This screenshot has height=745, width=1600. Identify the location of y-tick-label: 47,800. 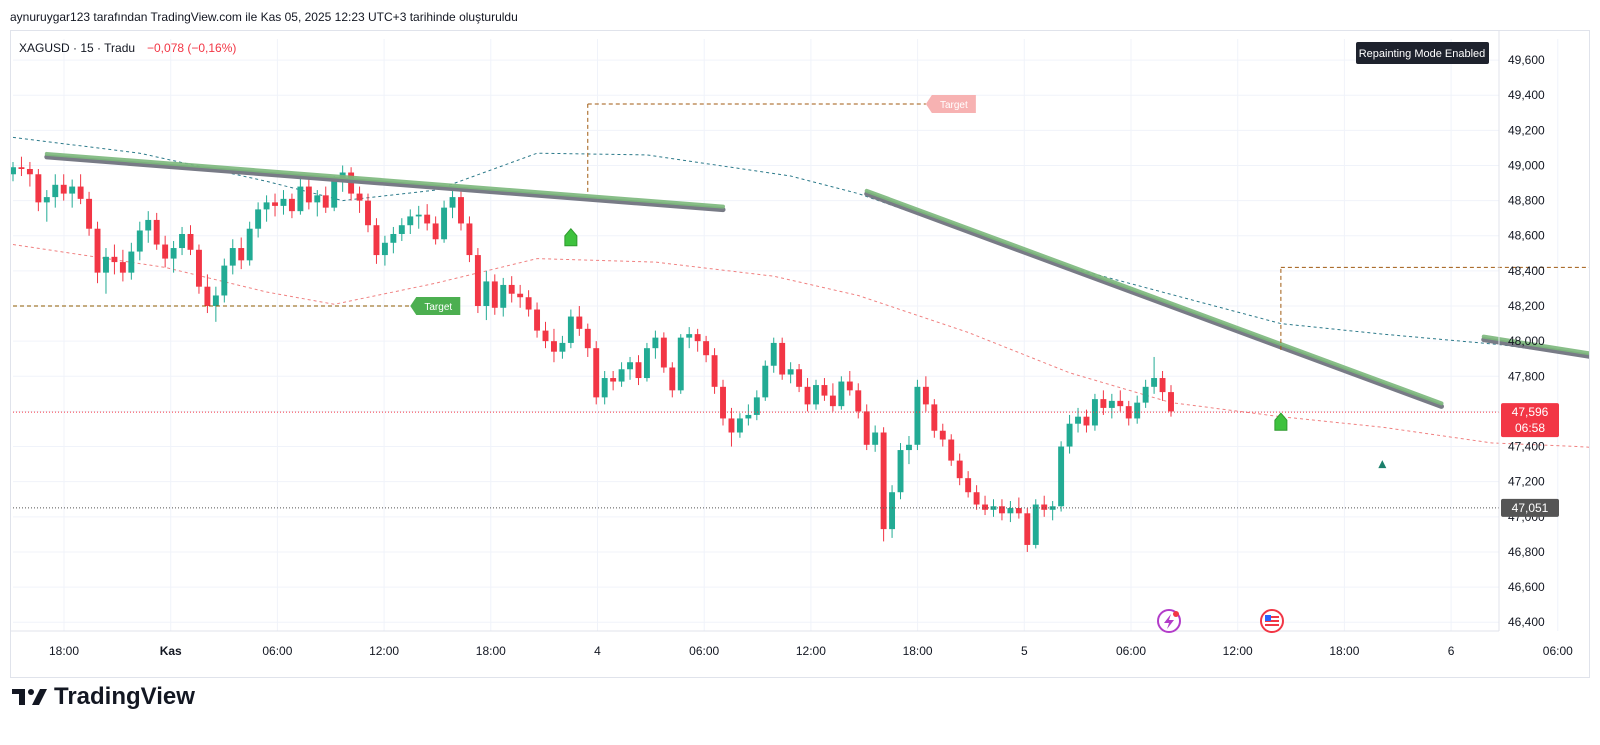
(1526, 376).